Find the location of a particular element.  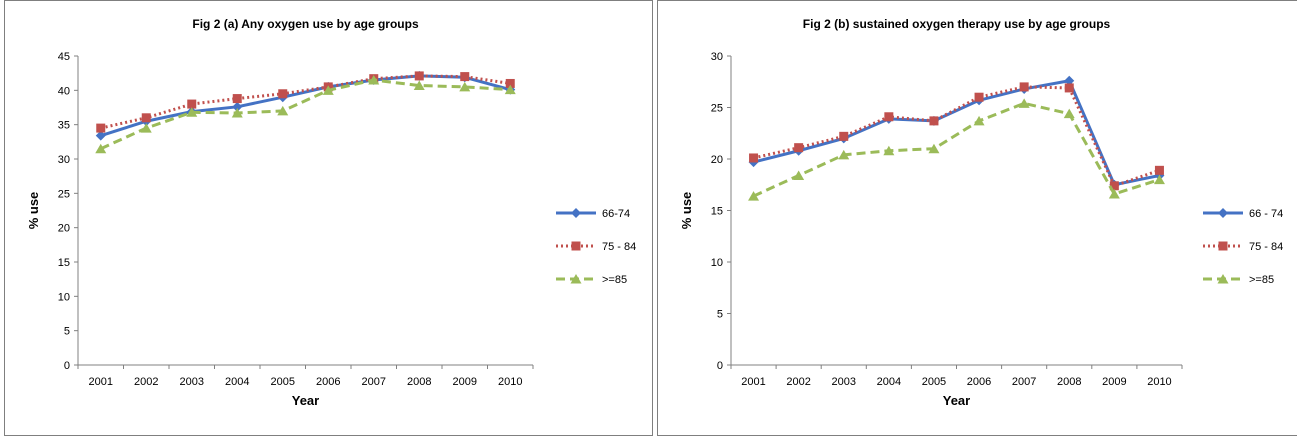

chart-a-y-tick-label: 40 is located at coordinates (64, 91).